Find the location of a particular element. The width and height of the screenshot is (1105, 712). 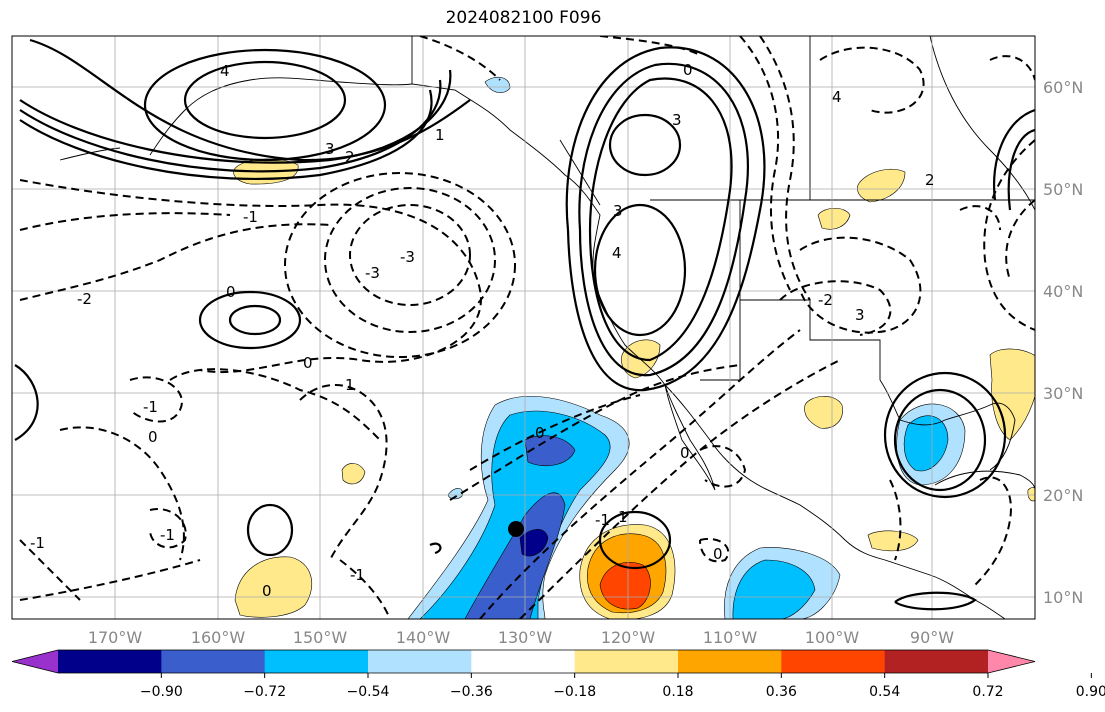

lon-label: 100°W is located at coordinates (832, 637).